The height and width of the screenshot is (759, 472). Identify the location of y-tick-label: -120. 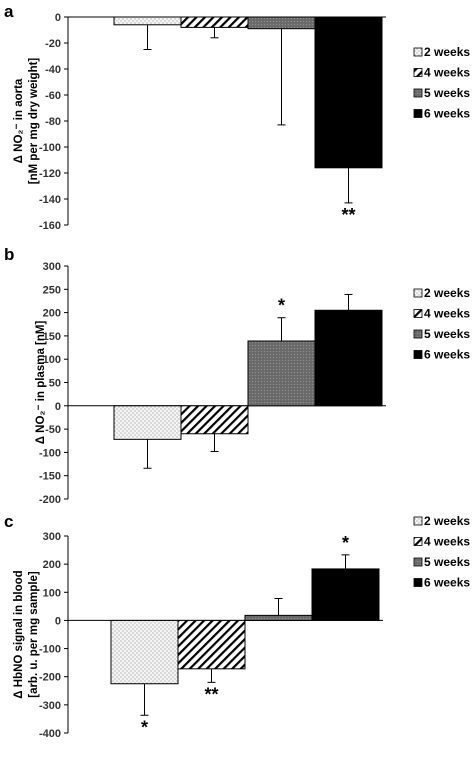
(50, 174).